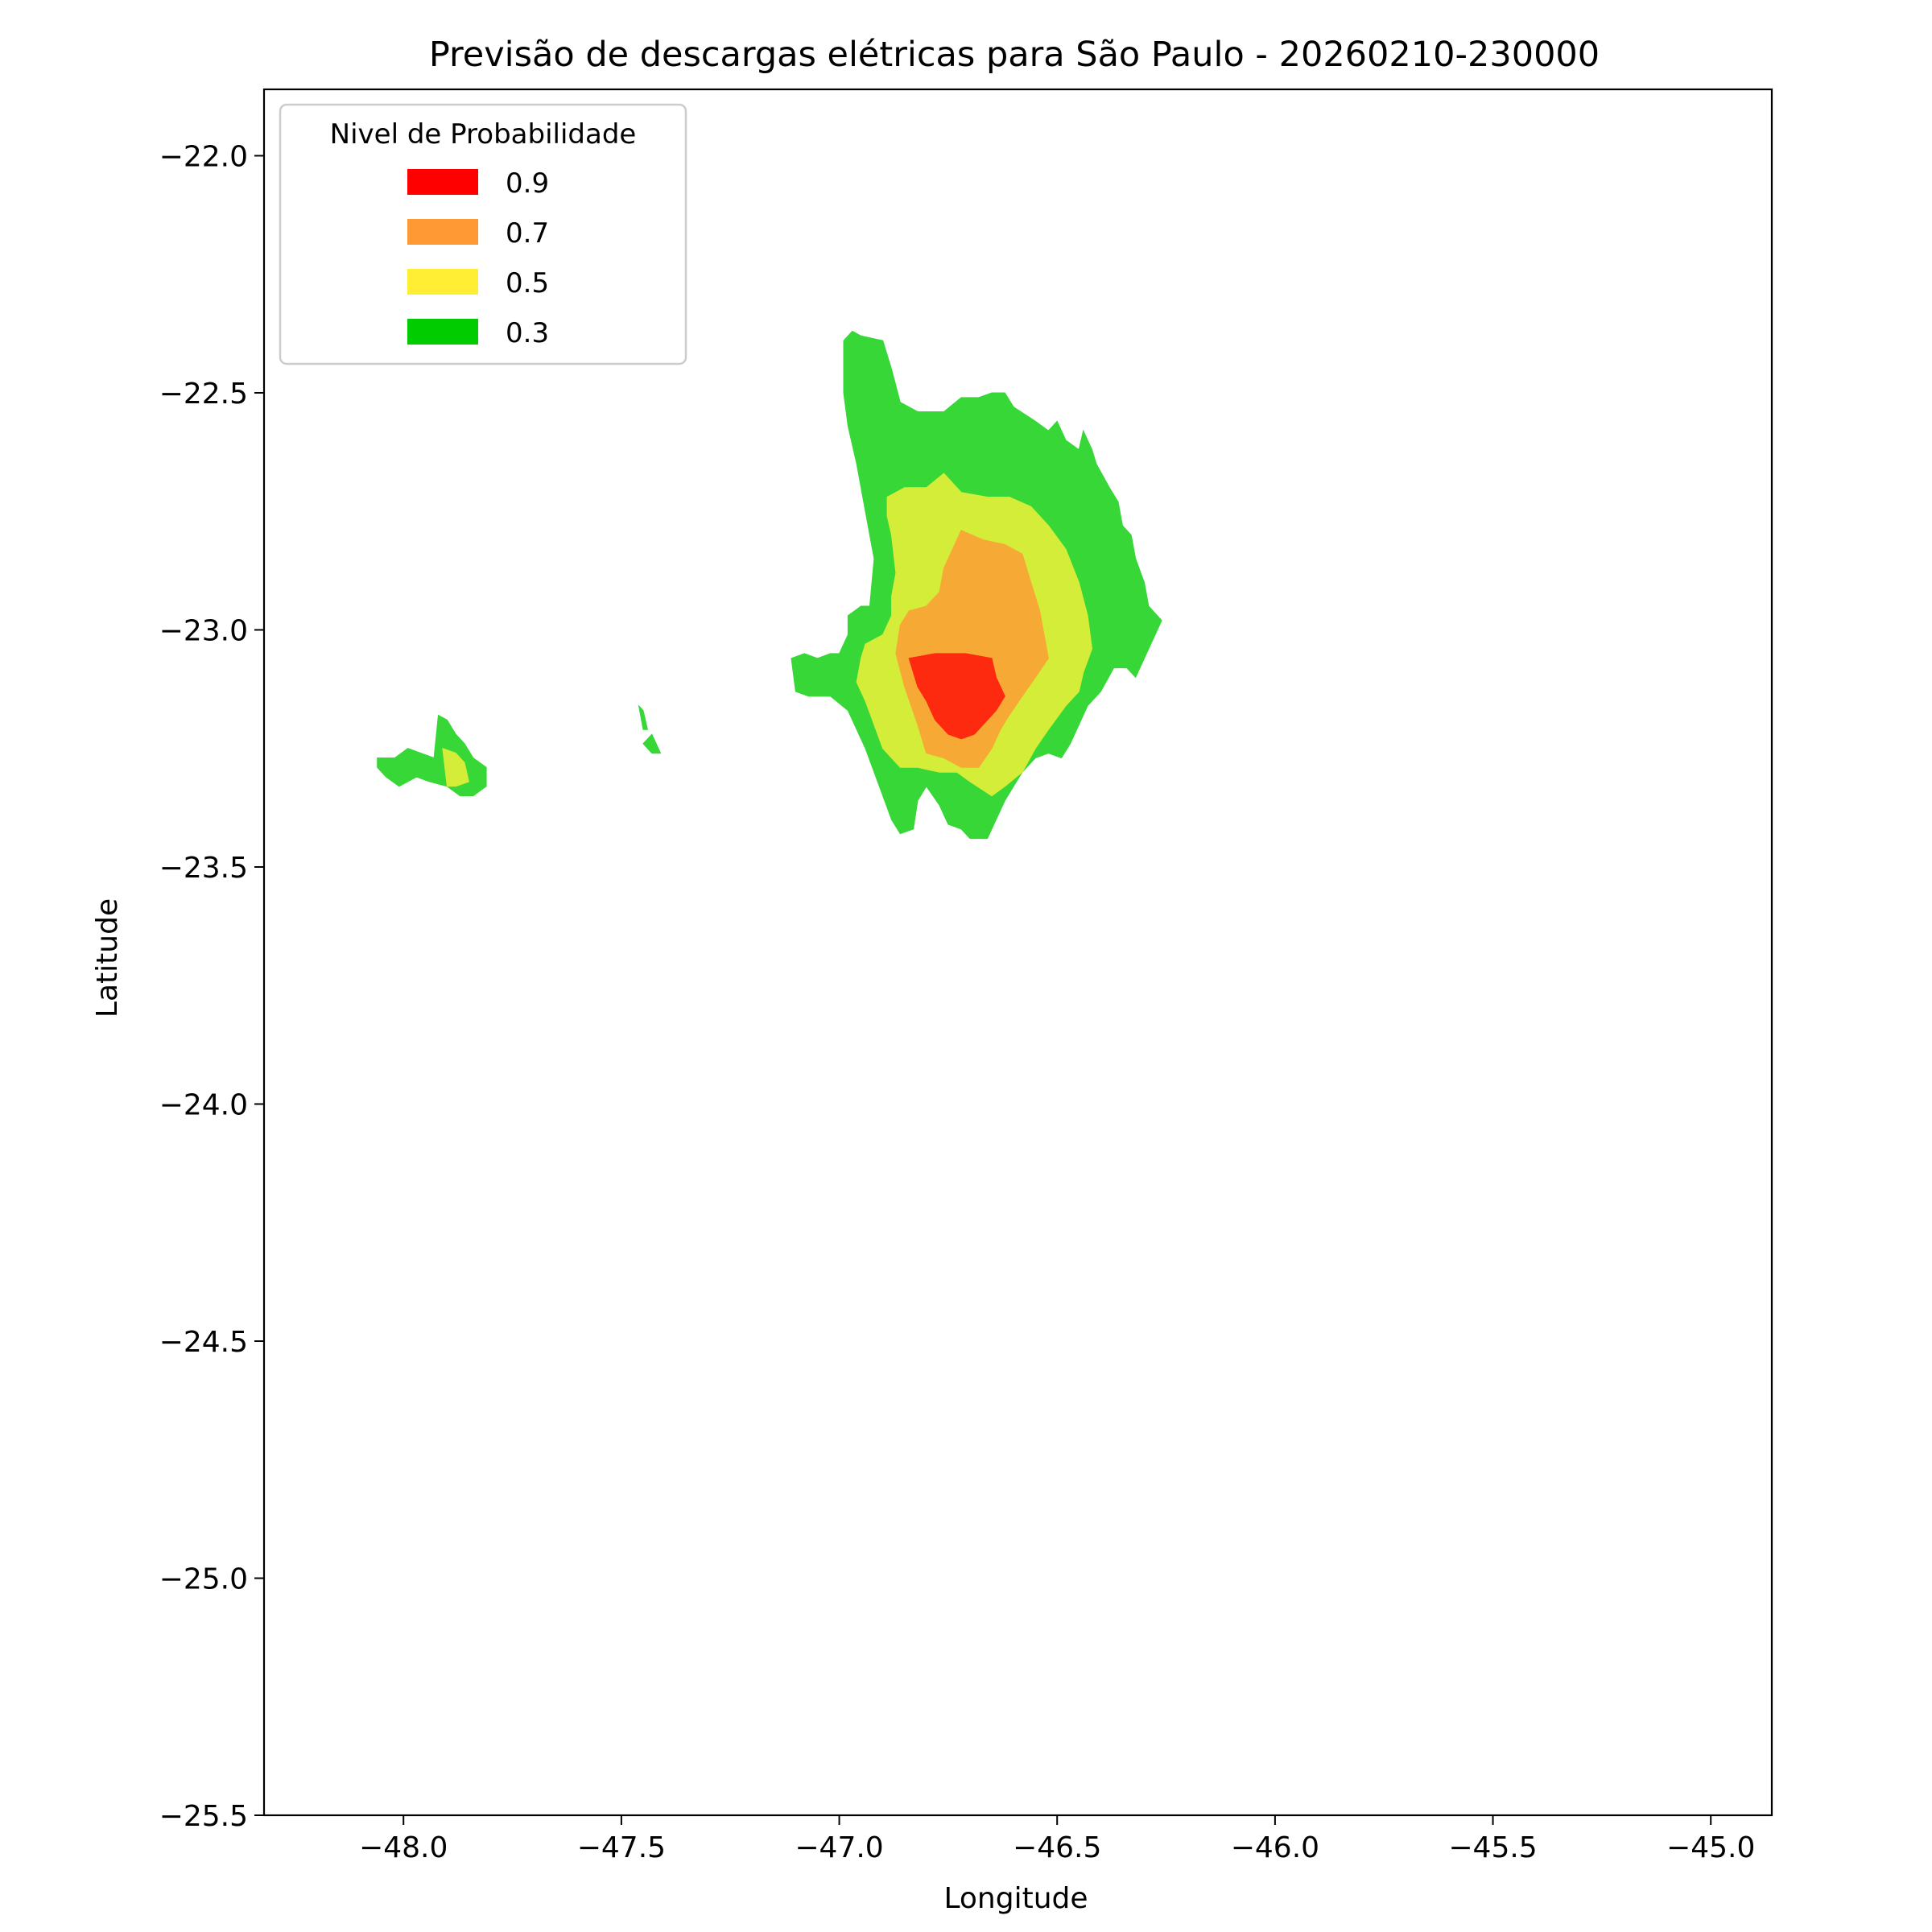  Describe the element at coordinates (203, 630) in the screenshot. I see `y-tick-label: −23.0` at that location.